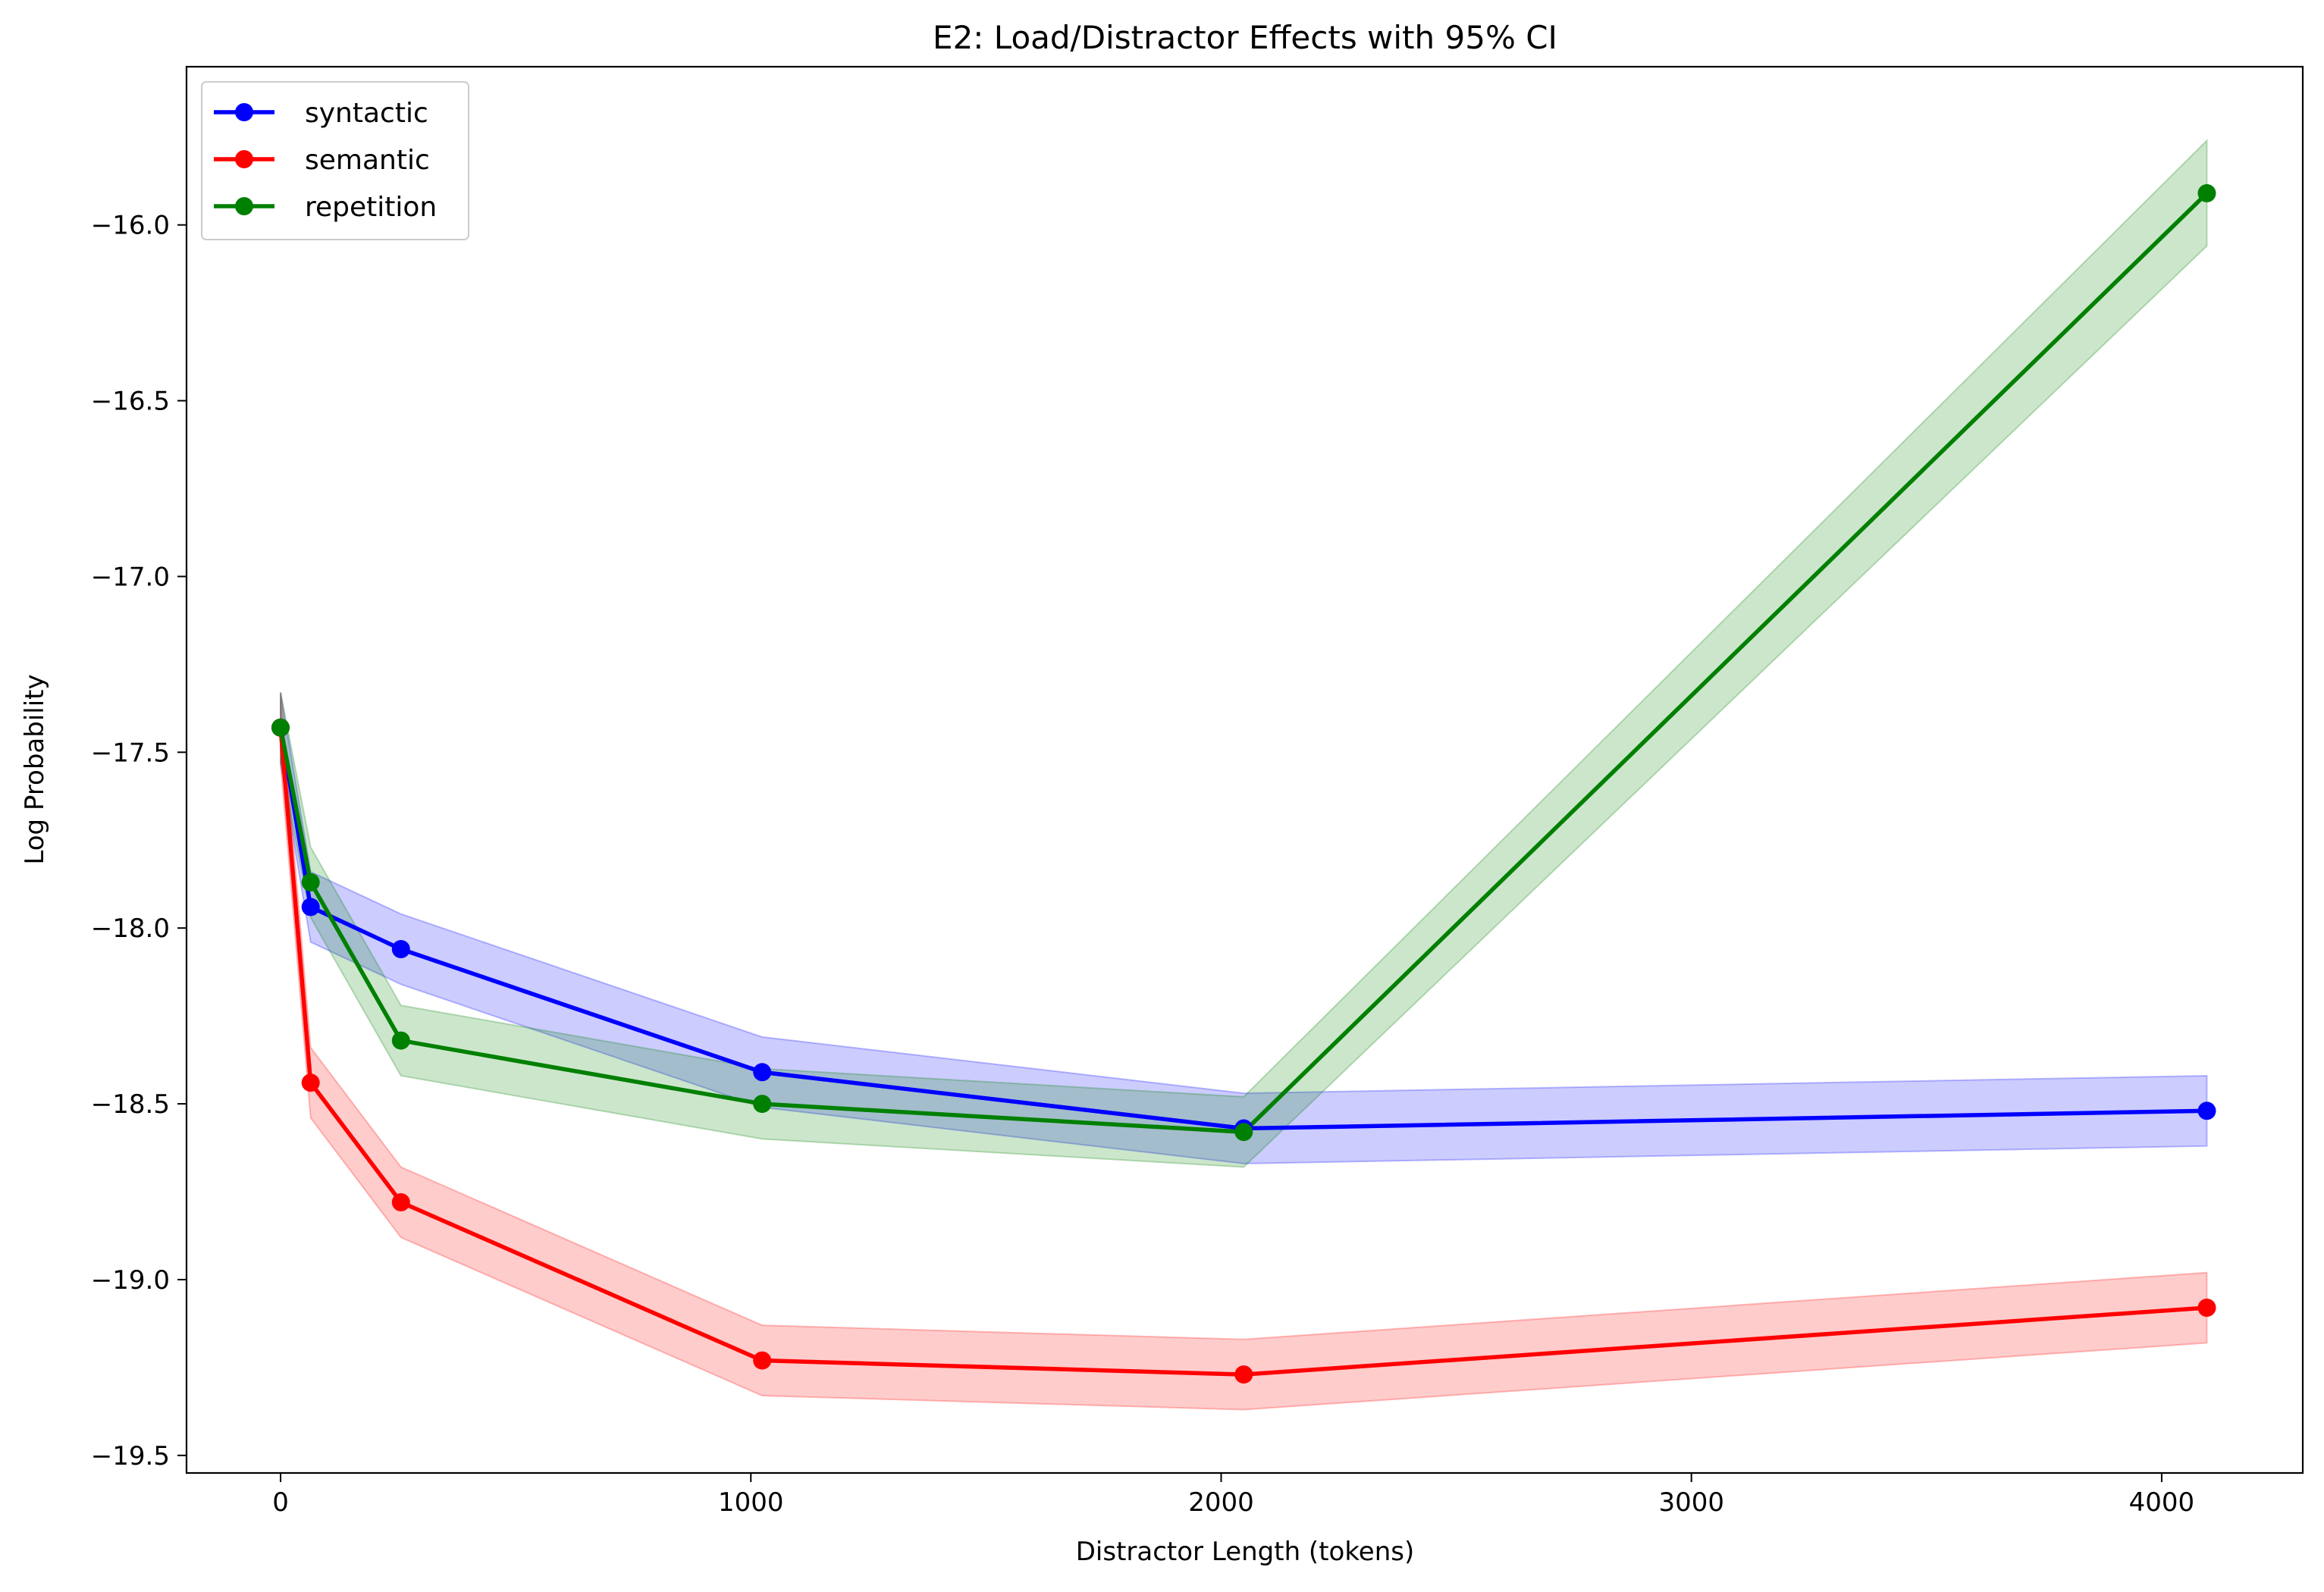  What do you see at coordinates (130, 577) in the screenshot?
I see `y-tick-label: −17.0` at bounding box center [130, 577].